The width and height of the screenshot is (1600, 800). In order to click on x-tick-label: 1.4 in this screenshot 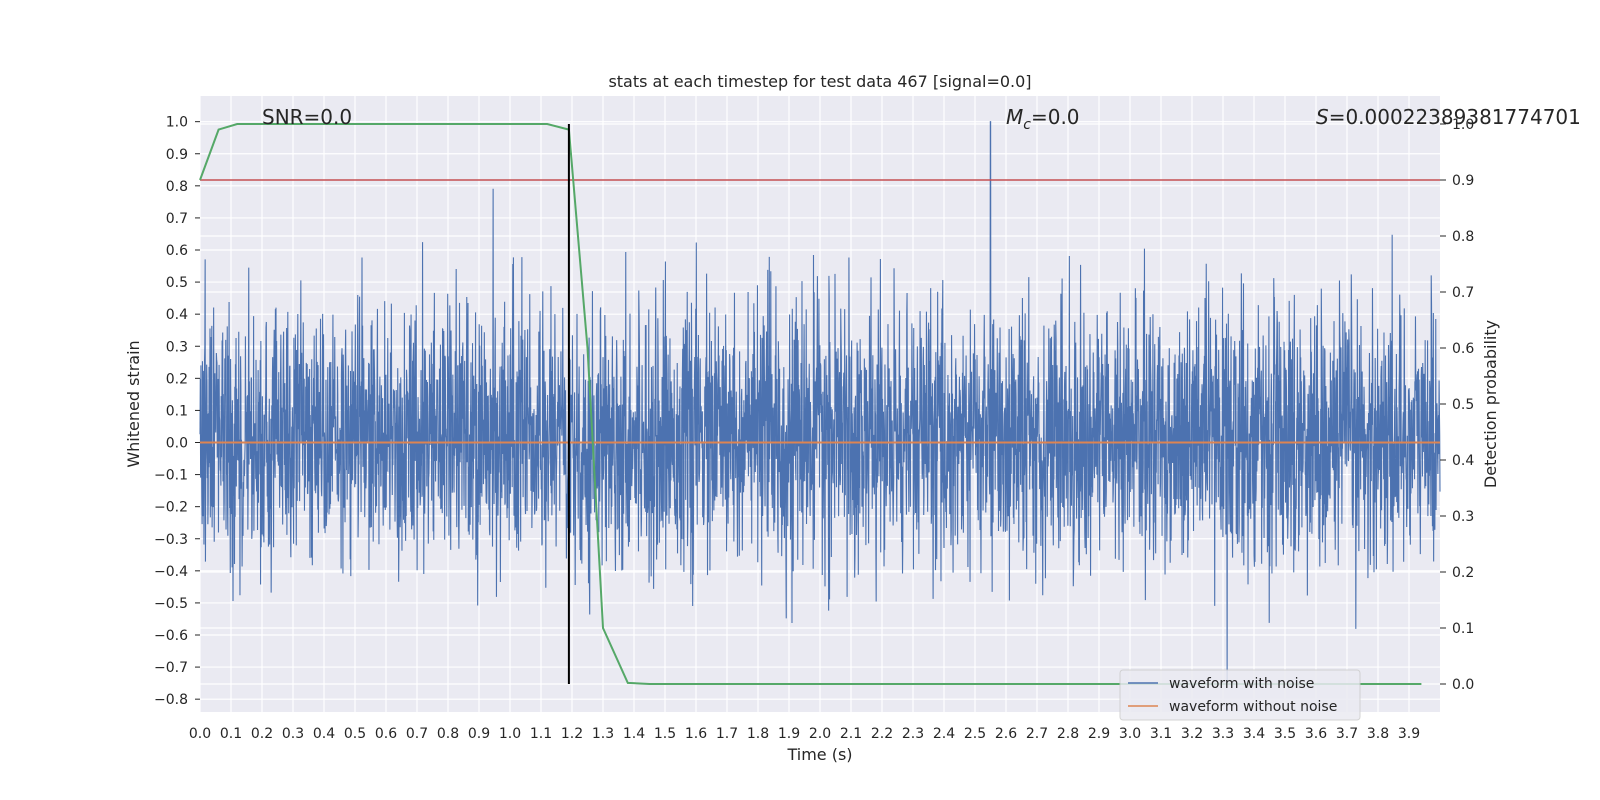, I will do `click(634, 734)`.